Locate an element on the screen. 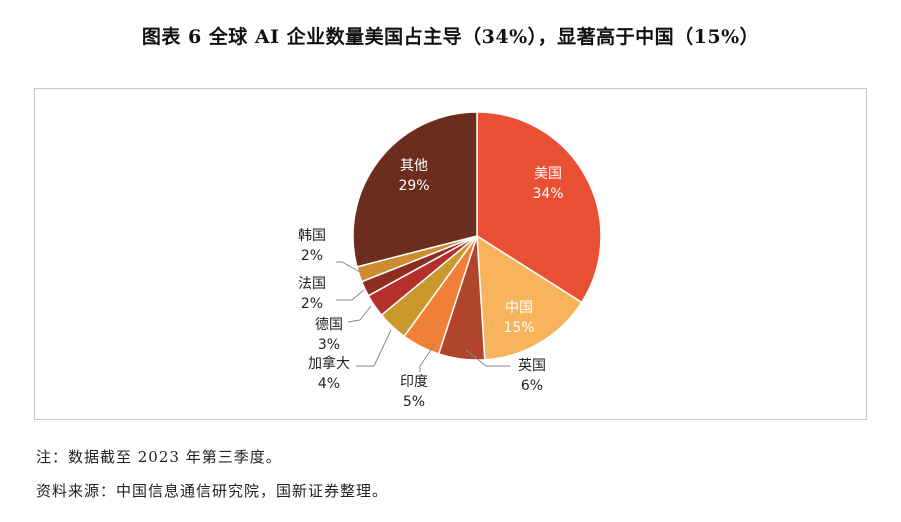 The width and height of the screenshot is (901, 522). slice-label-7: 韩国 is located at coordinates (312, 236).